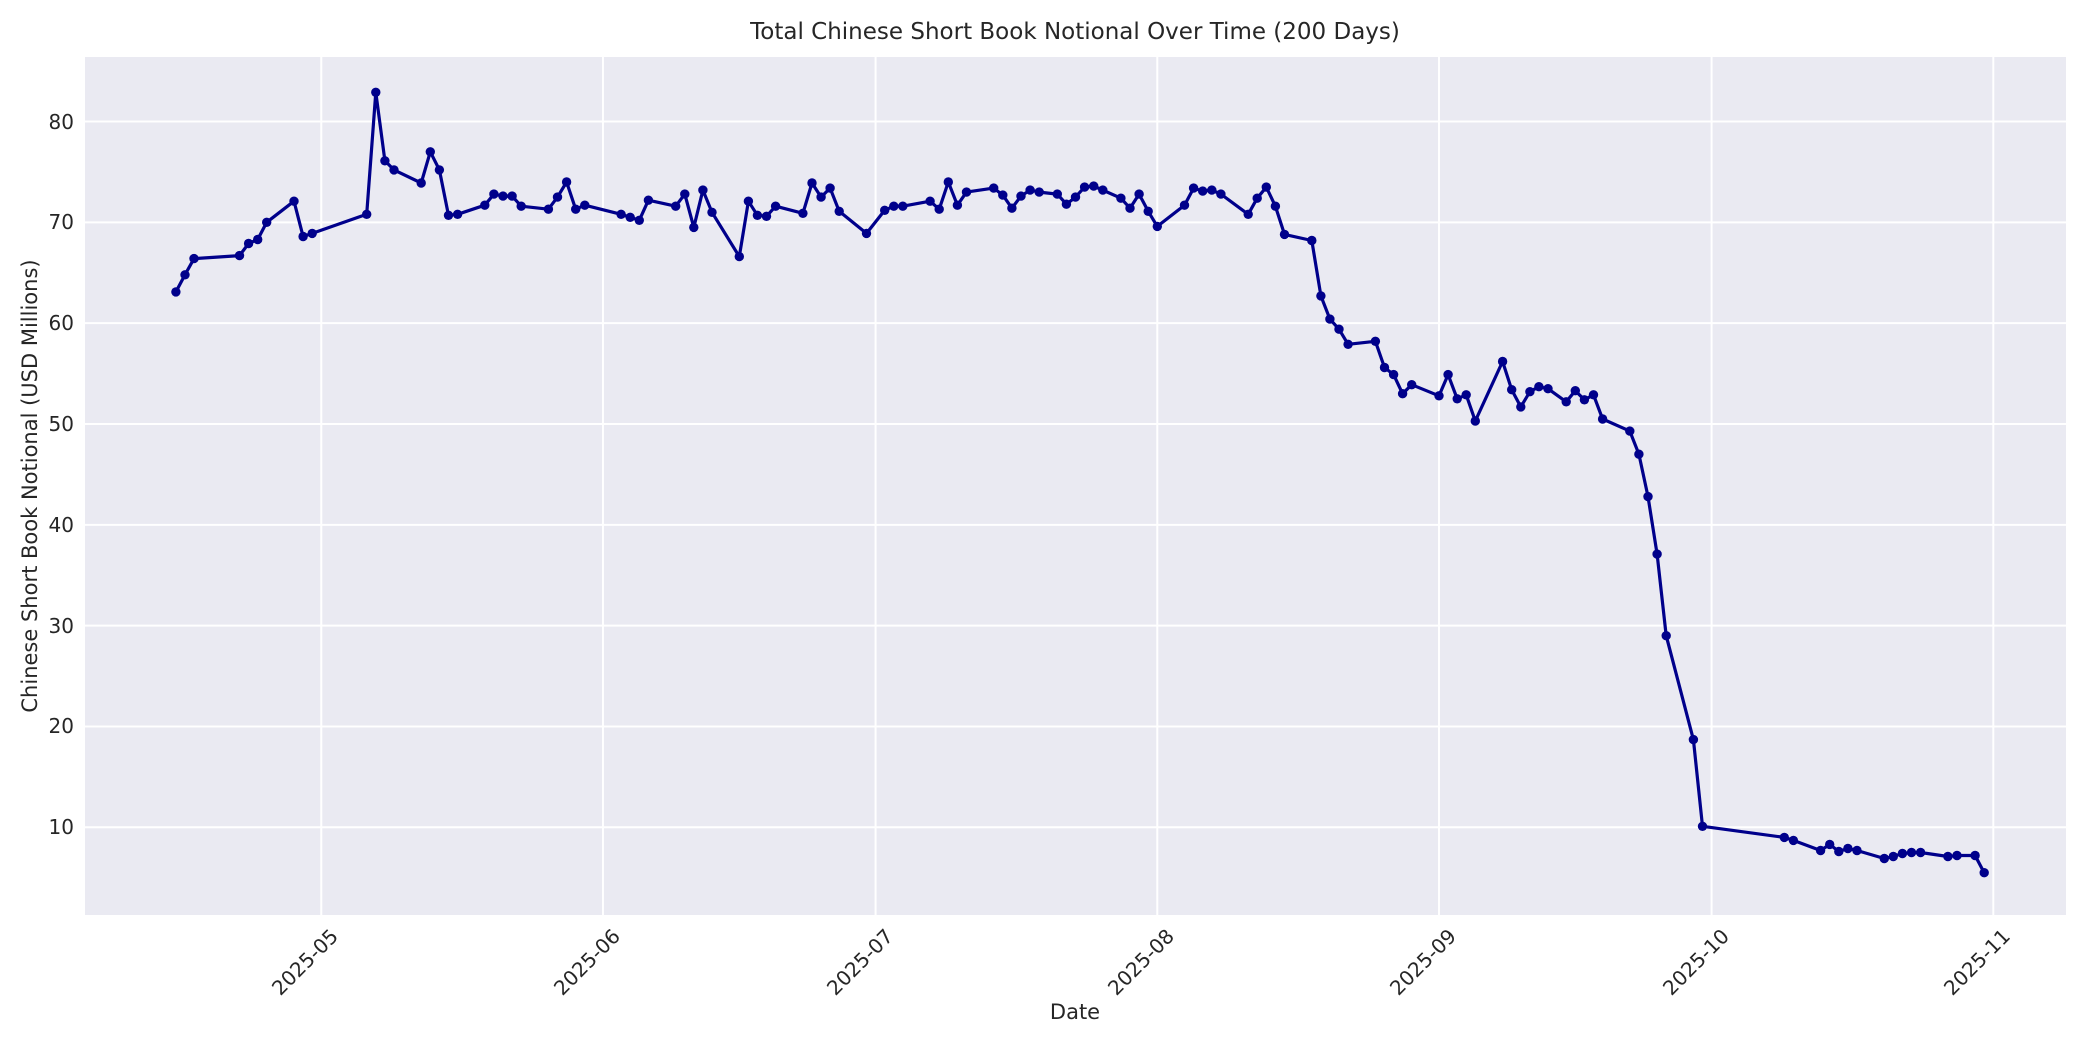  I want to click on y-tick-label: 80, so click(61, 121).